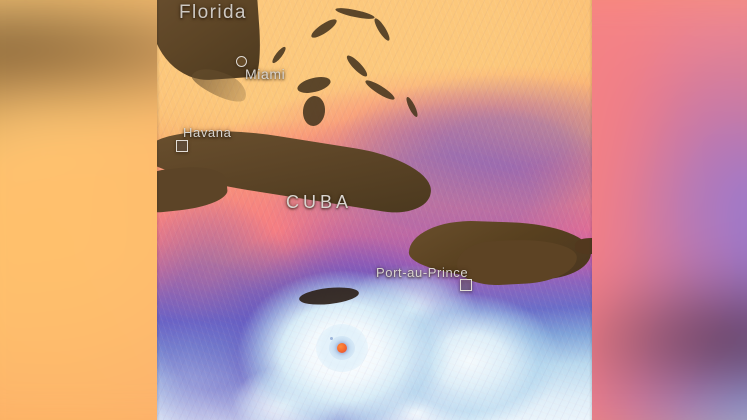  I want to click on storm-center-marker, so click(342, 348).